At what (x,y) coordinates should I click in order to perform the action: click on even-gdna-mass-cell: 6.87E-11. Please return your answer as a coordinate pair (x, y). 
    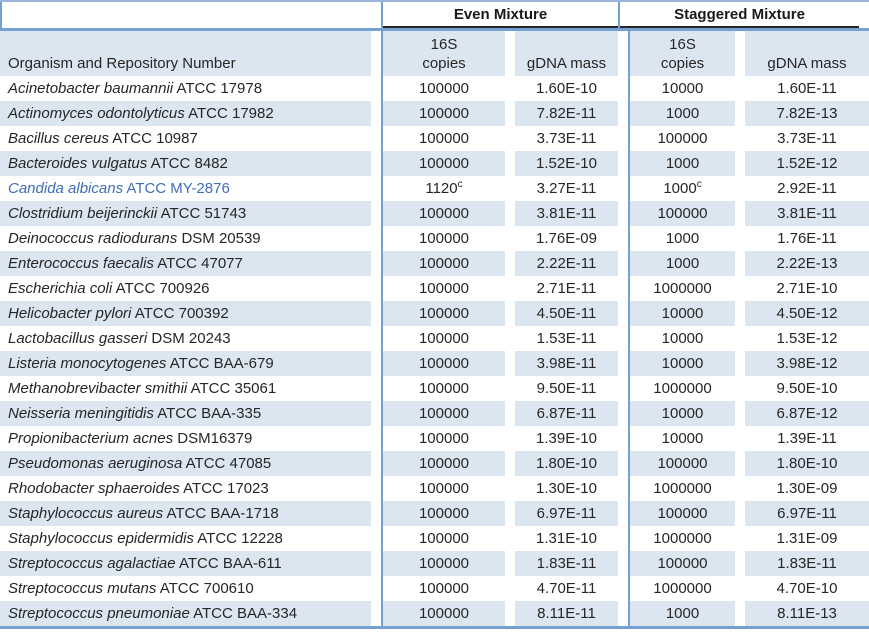
    Looking at the image, I should click on (566, 413).